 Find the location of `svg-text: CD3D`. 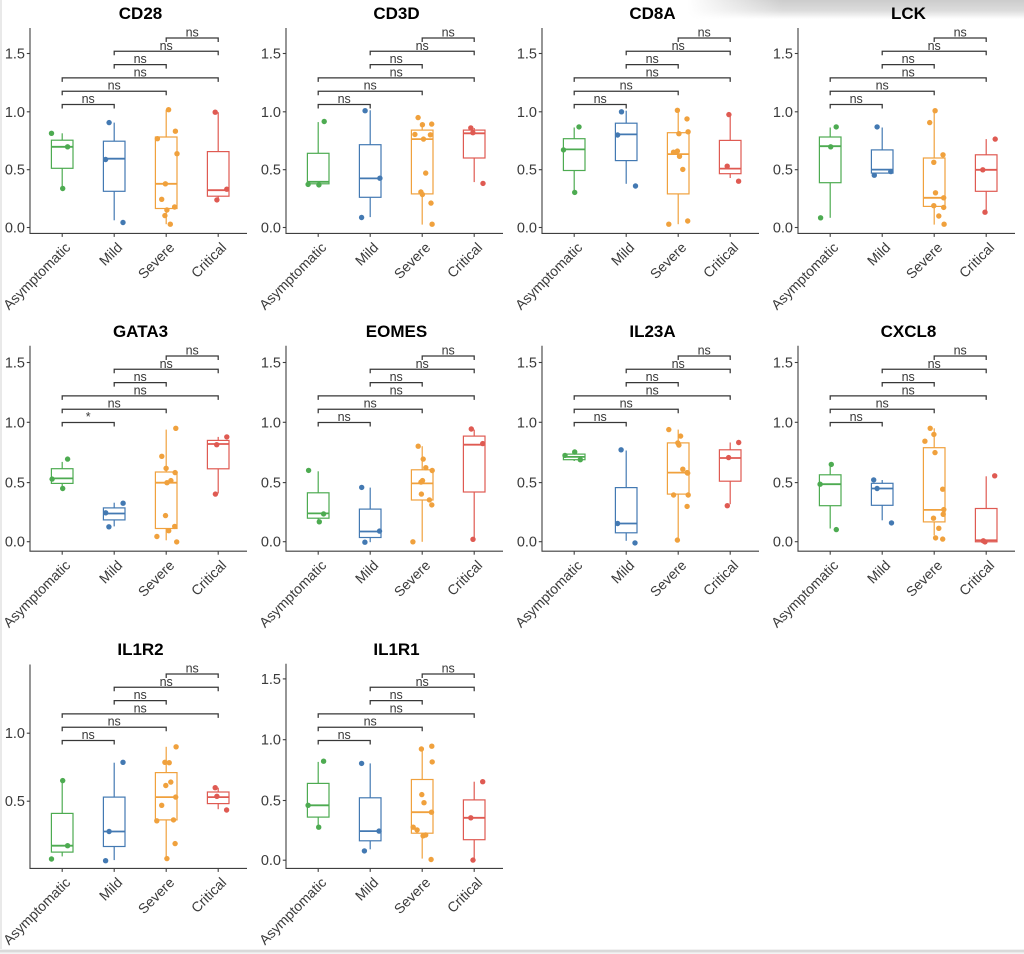

svg-text: CD3D is located at coordinates (396, 13).